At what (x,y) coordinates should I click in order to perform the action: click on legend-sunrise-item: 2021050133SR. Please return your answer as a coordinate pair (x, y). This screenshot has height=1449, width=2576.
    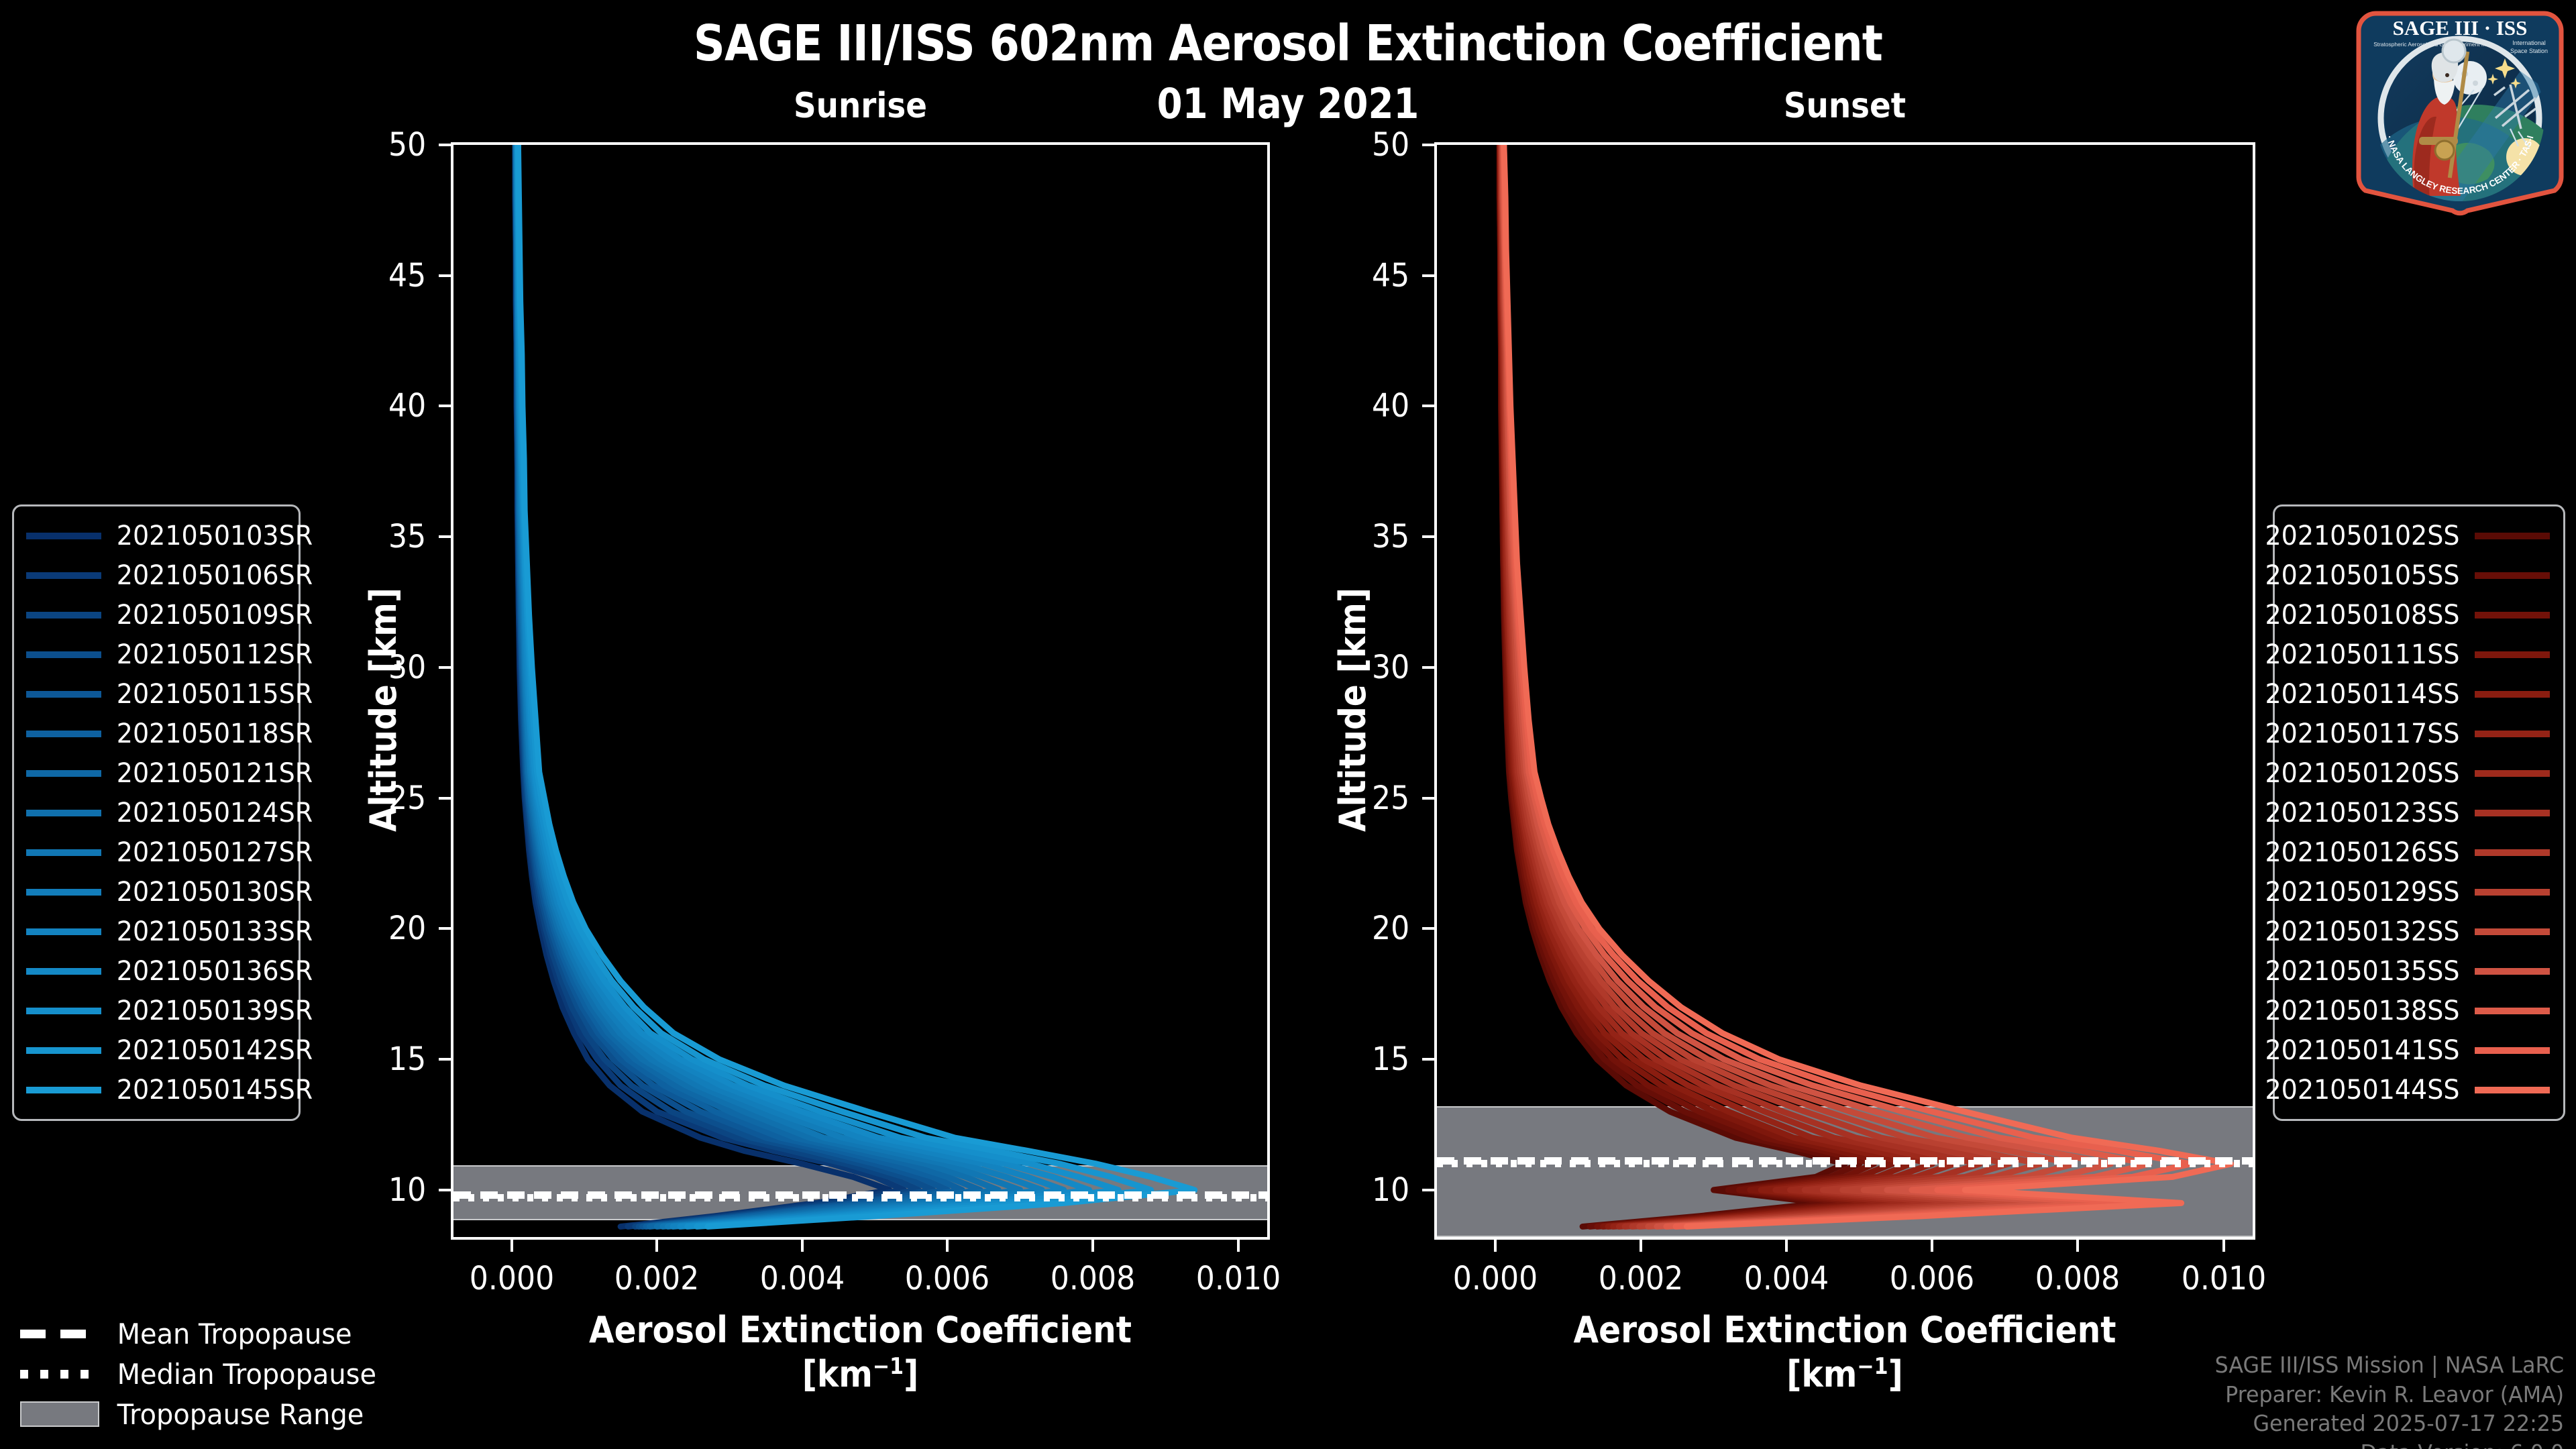
    Looking at the image, I should click on (169, 931).